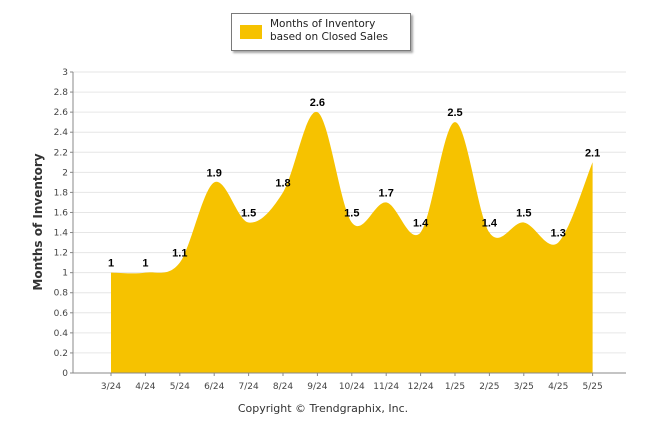 This screenshot has height=434, width=646. What do you see at coordinates (489, 387) in the screenshot?
I see `x-tick-label: 2/25` at bounding box center [489, 387].